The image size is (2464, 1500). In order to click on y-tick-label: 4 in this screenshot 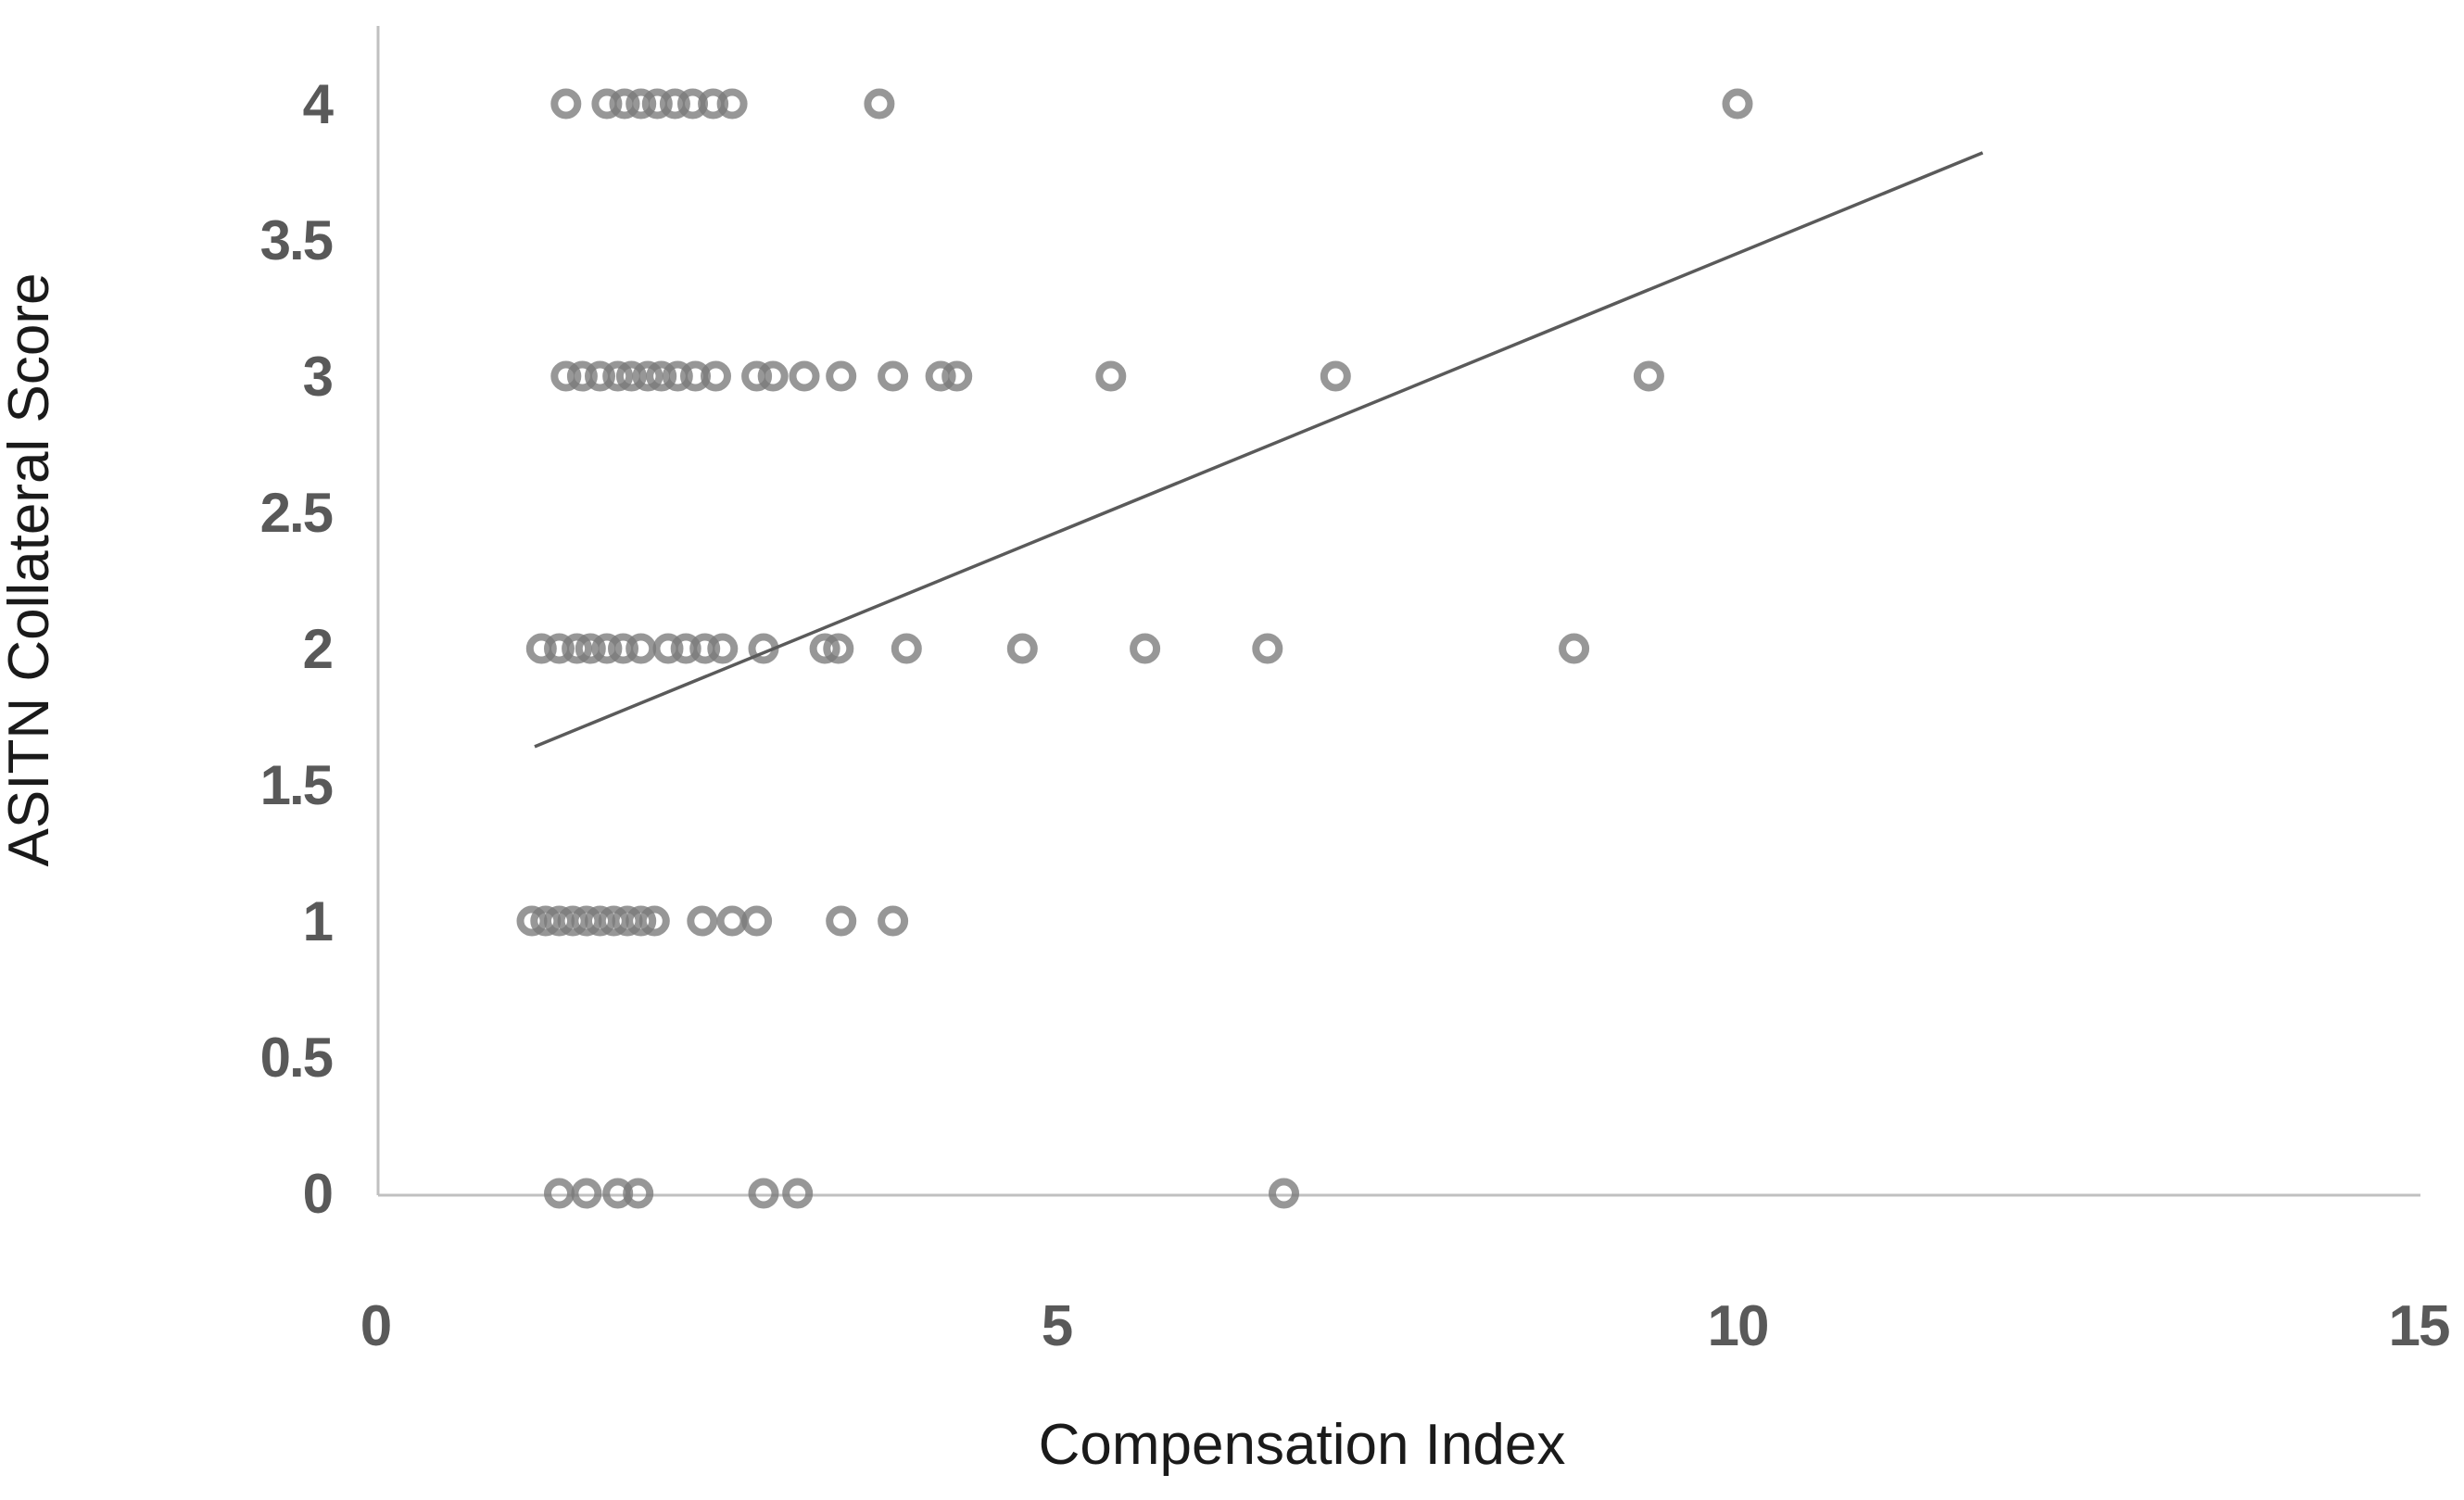, I will do `click(319, 104)`.